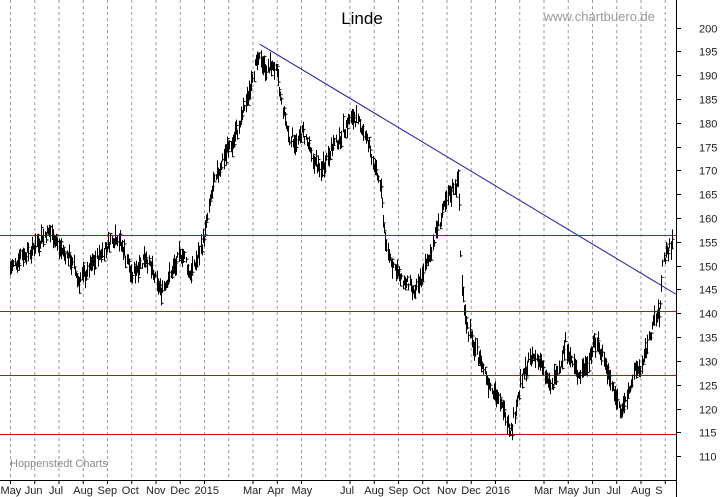  I want to click on y-tick-label: 160, so click(708, 220).